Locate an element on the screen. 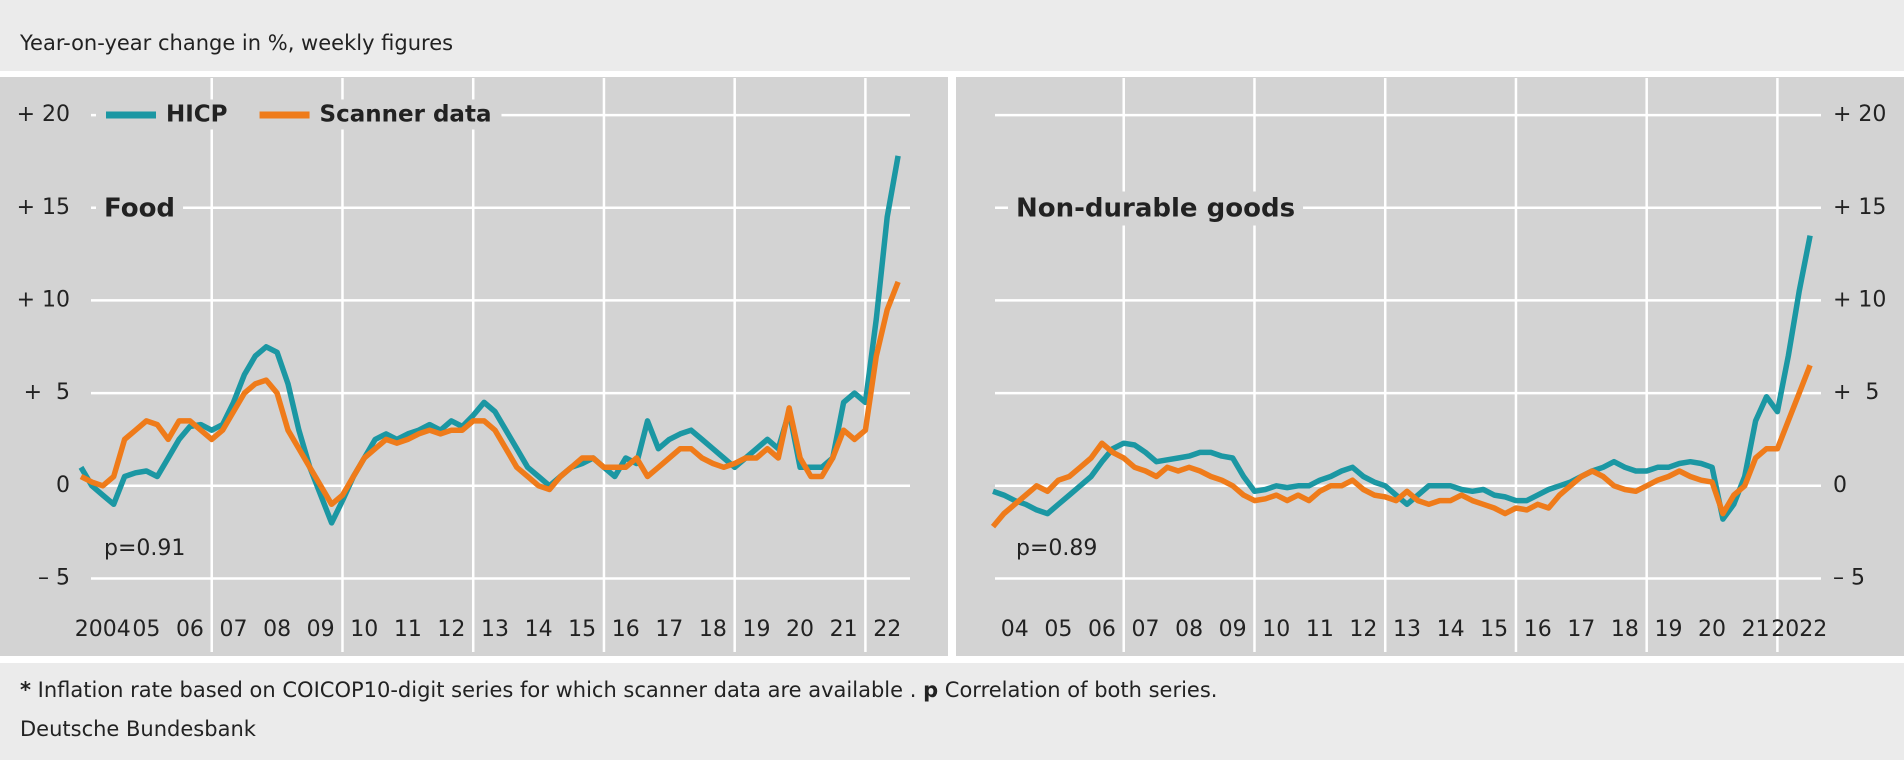  footnote-part: * is located at coordinates (25, 690).